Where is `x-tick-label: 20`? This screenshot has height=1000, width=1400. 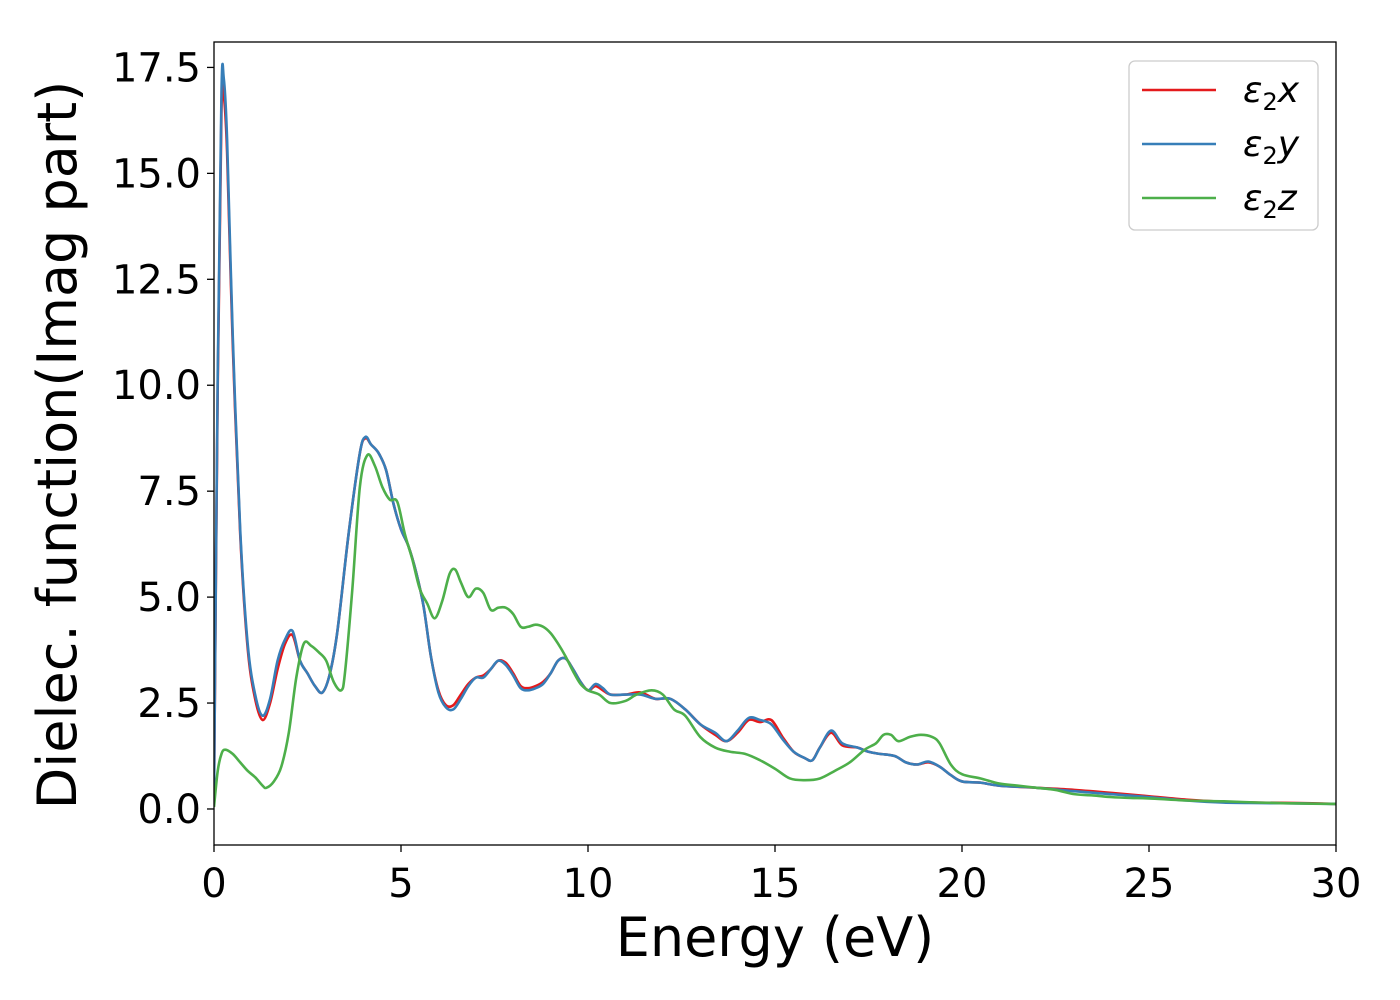
x-tick-label: 20 is located at coordinates (962, 884).